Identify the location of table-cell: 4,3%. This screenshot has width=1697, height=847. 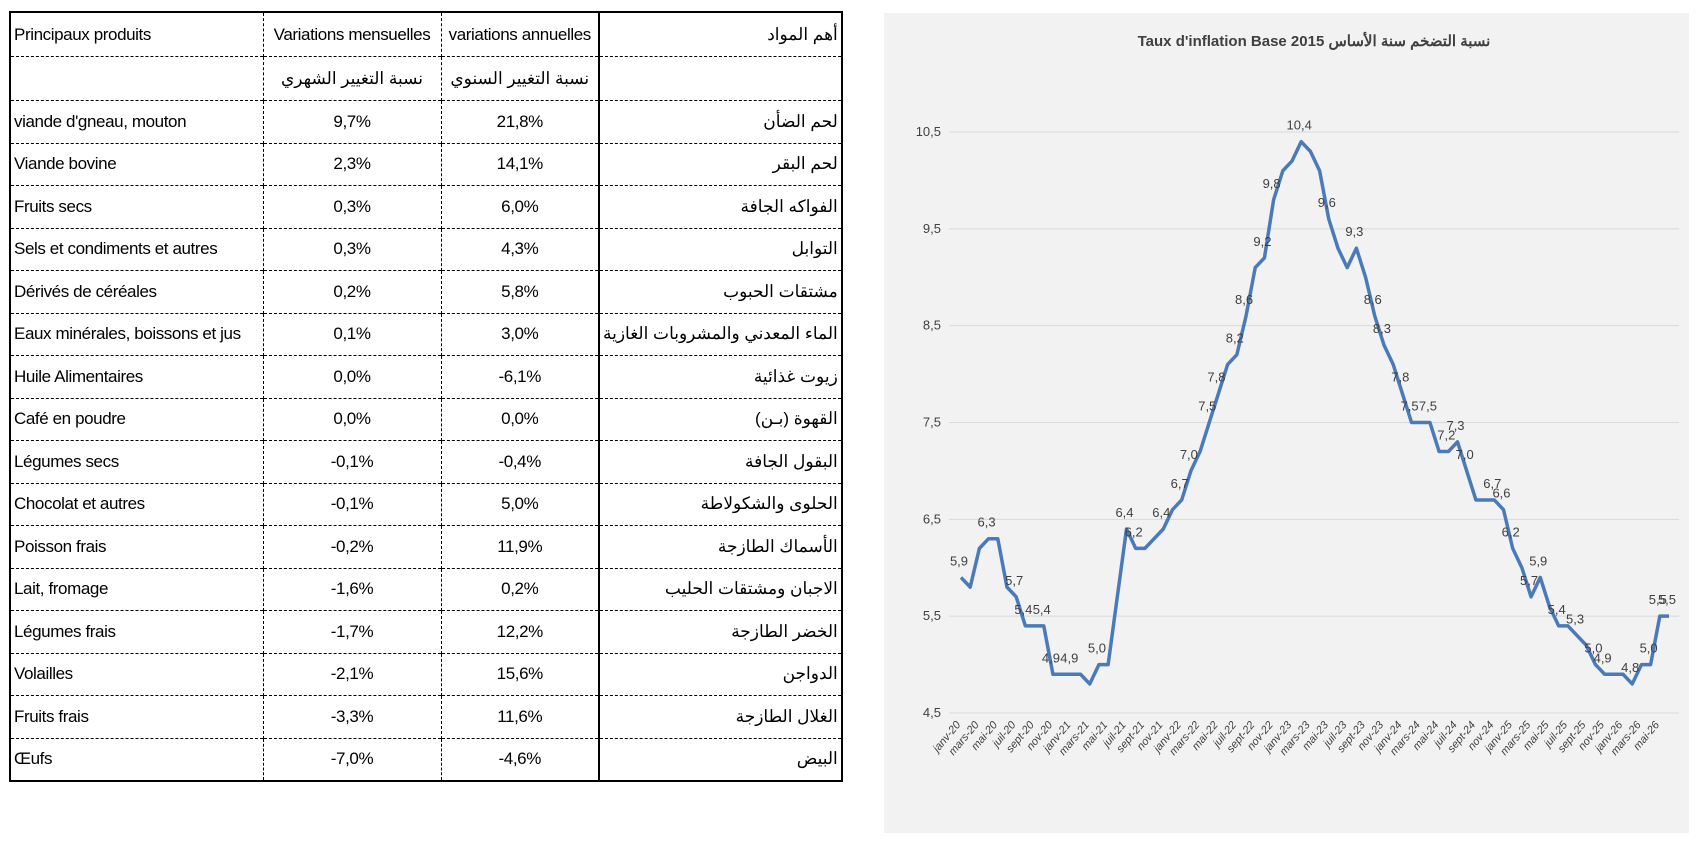
(519, 249).